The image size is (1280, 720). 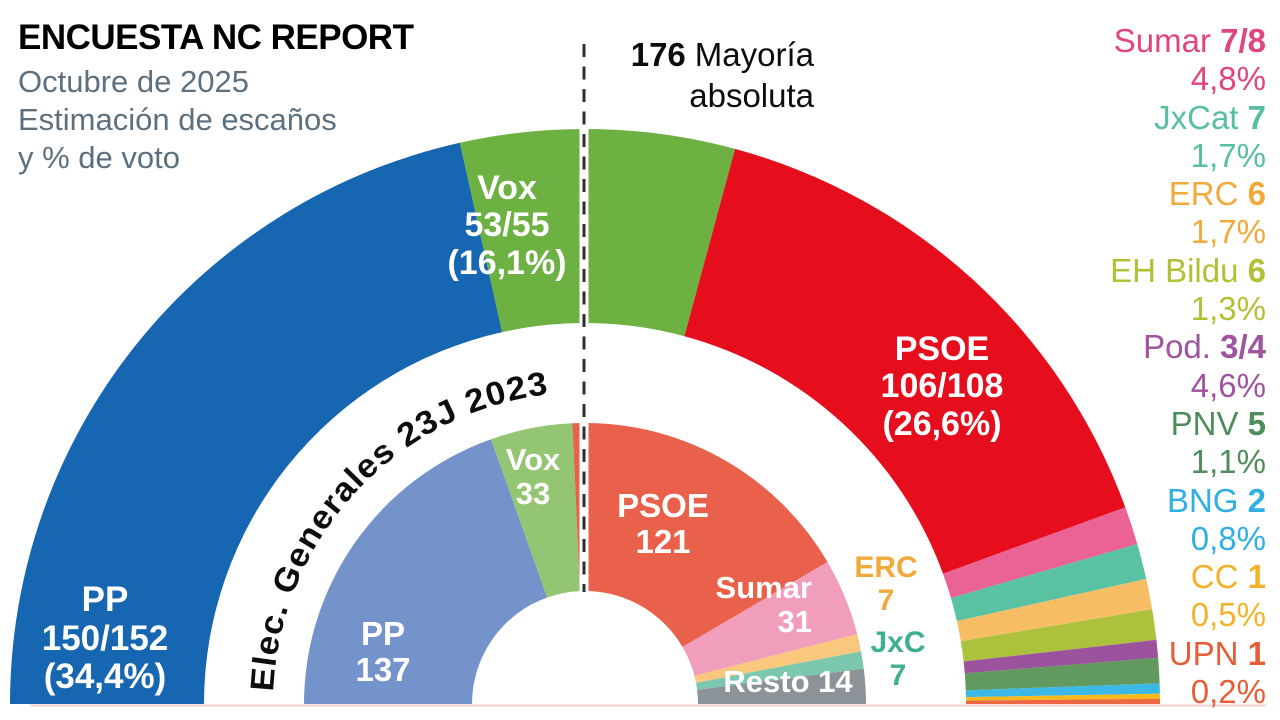 I want to click on subtitle-line: Estimación de escaños, so click(x=177, y=119).